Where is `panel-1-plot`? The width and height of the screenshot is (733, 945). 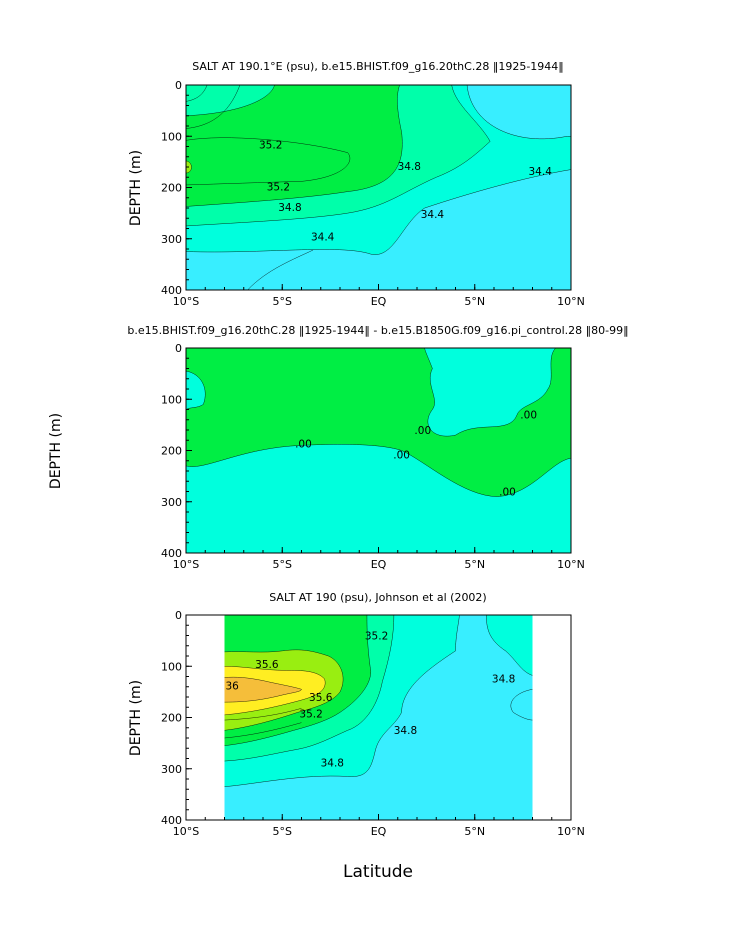 panel-1-plot is located at coordinates (378, 187).